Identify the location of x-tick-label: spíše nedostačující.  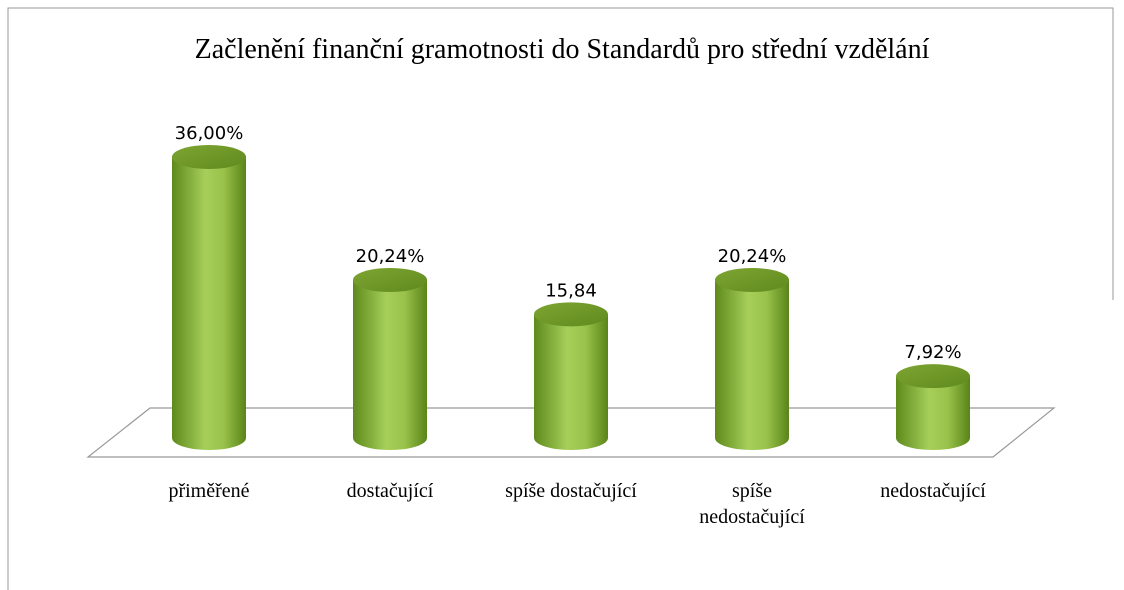
(752, 504).